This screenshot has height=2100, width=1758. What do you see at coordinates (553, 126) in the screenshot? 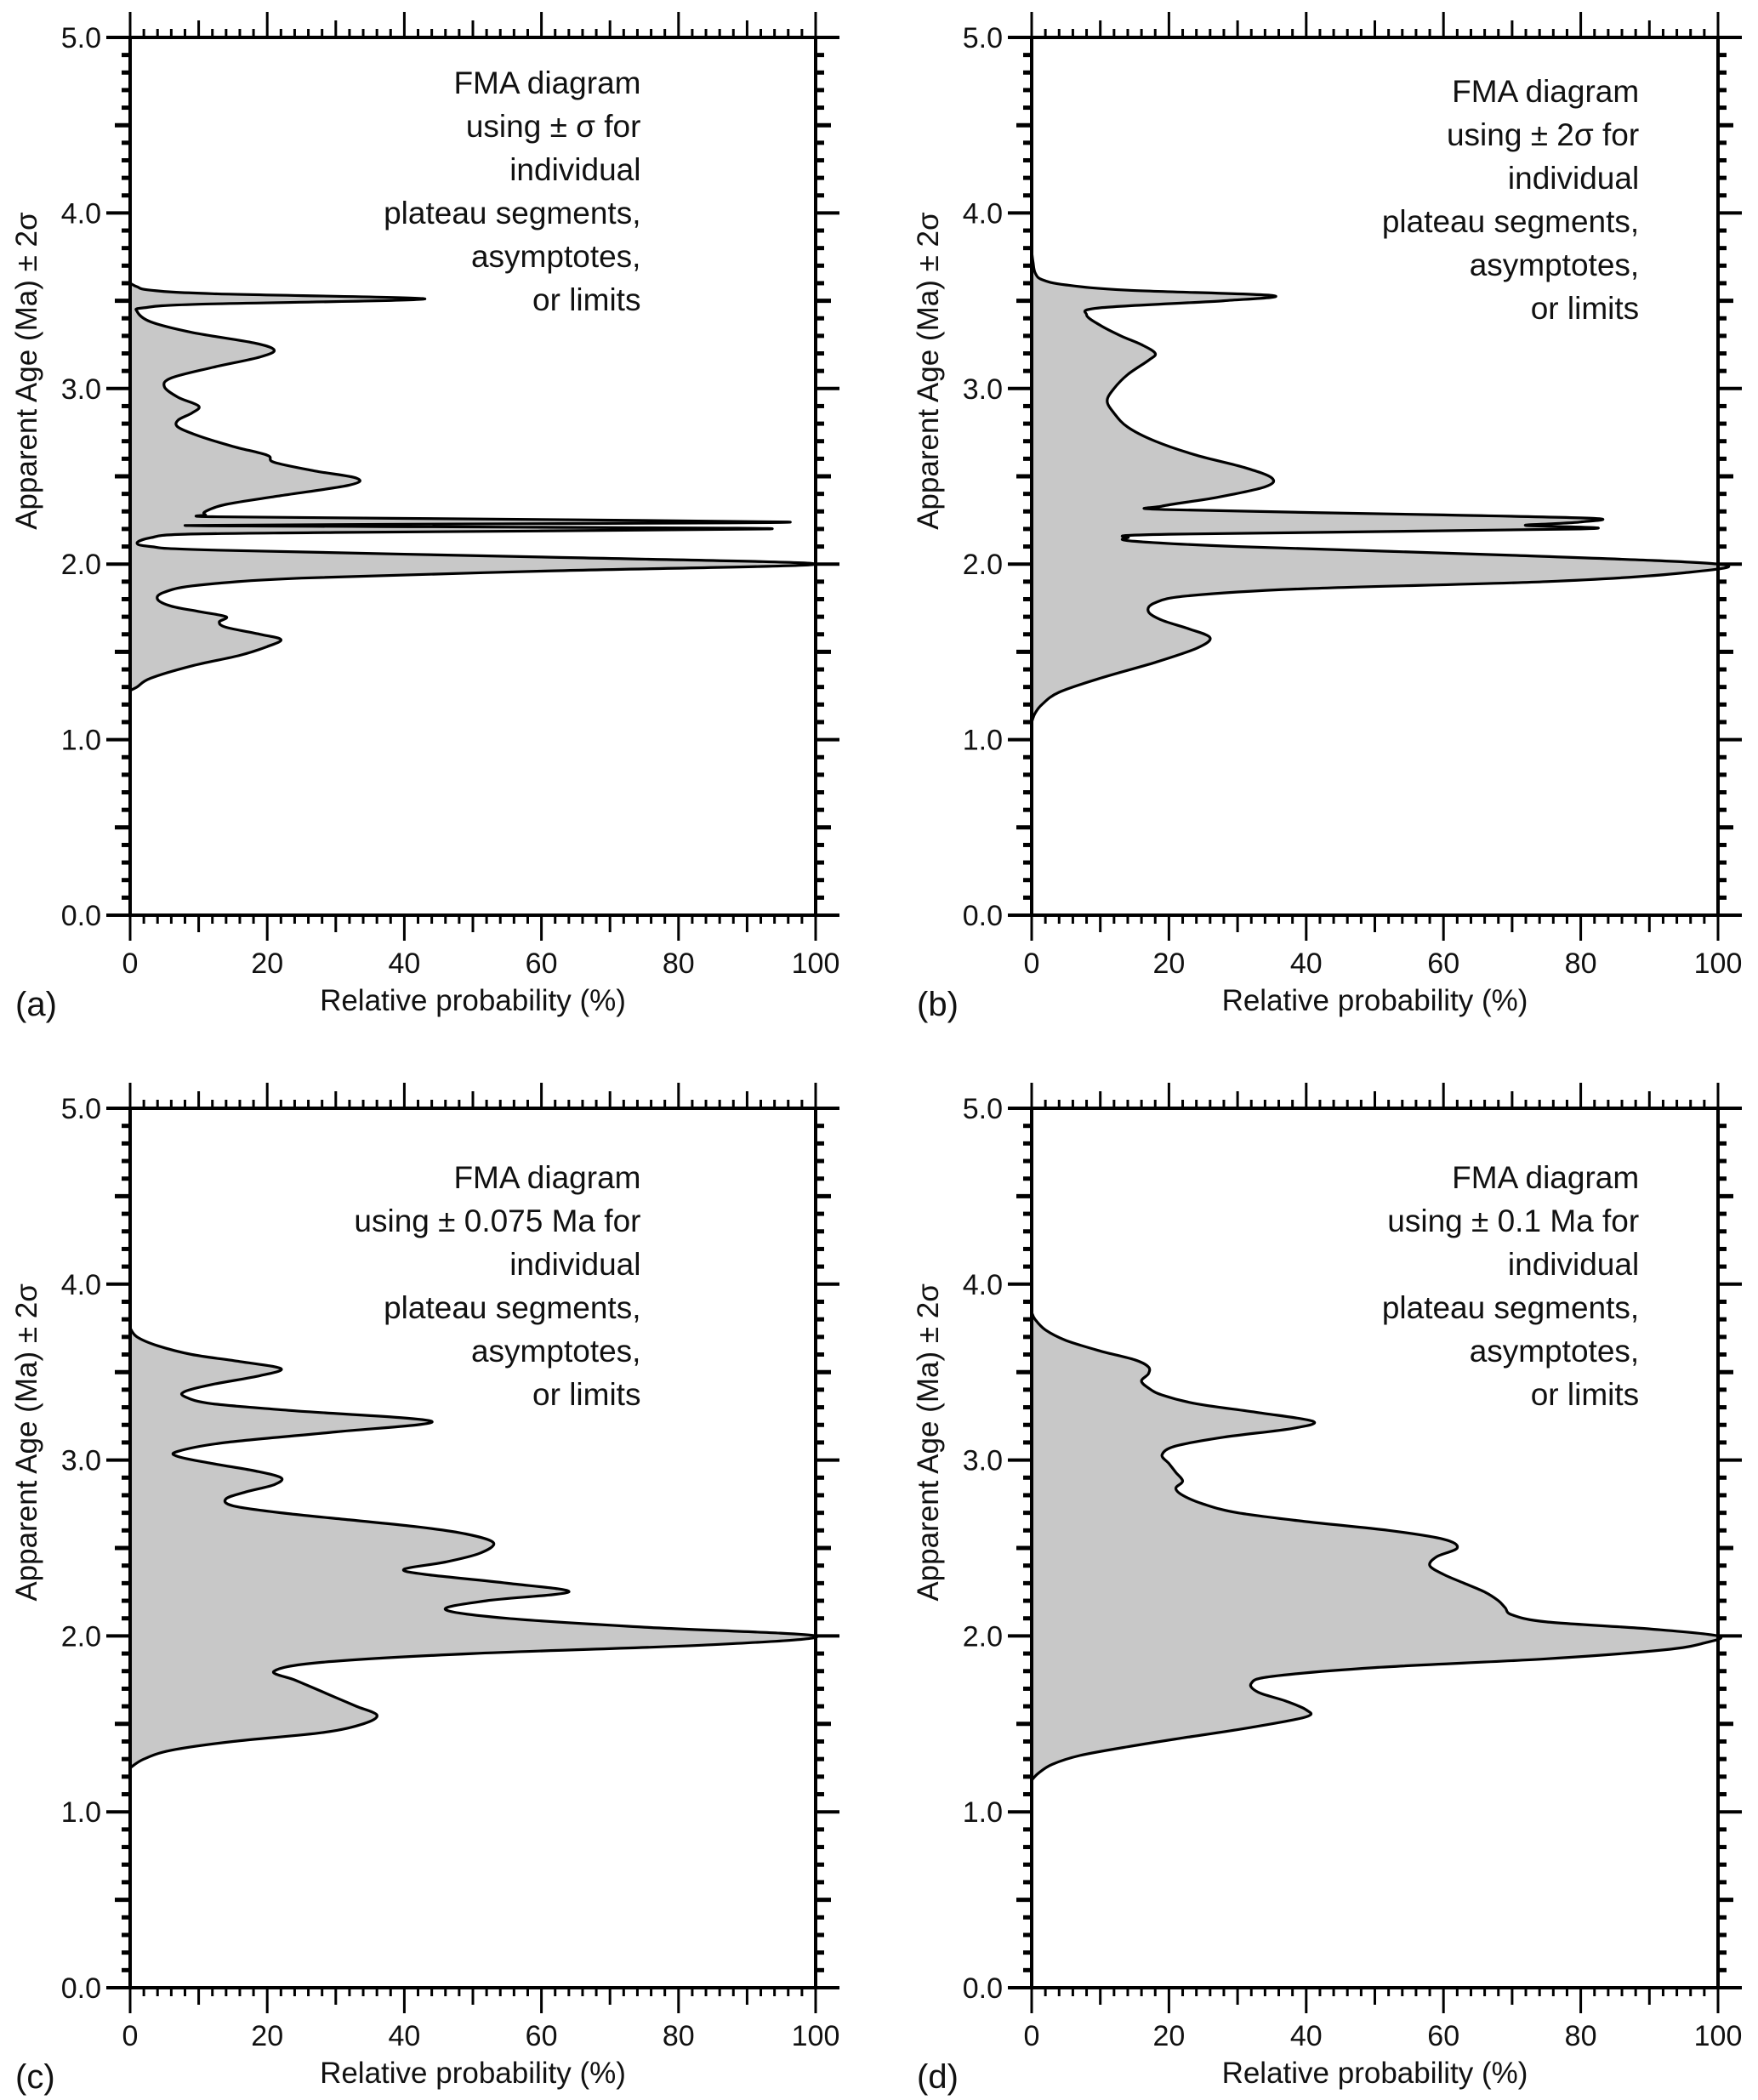
I see `annotation-line: using ± σ for` at bounding box center [553, 126].